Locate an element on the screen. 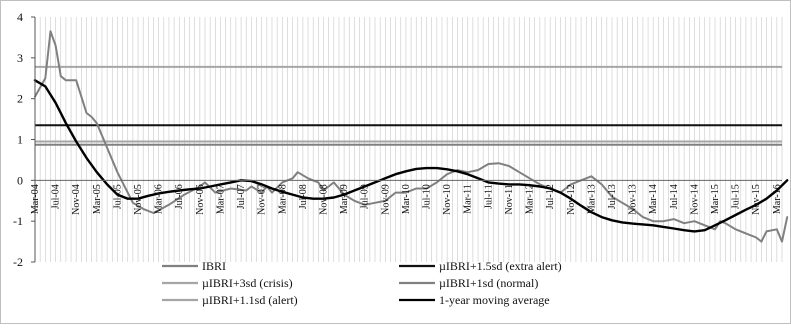 The height and width of the screenshot is (329, 791). x-tick-label: Nov-13 is located at coordinates (633, 199).